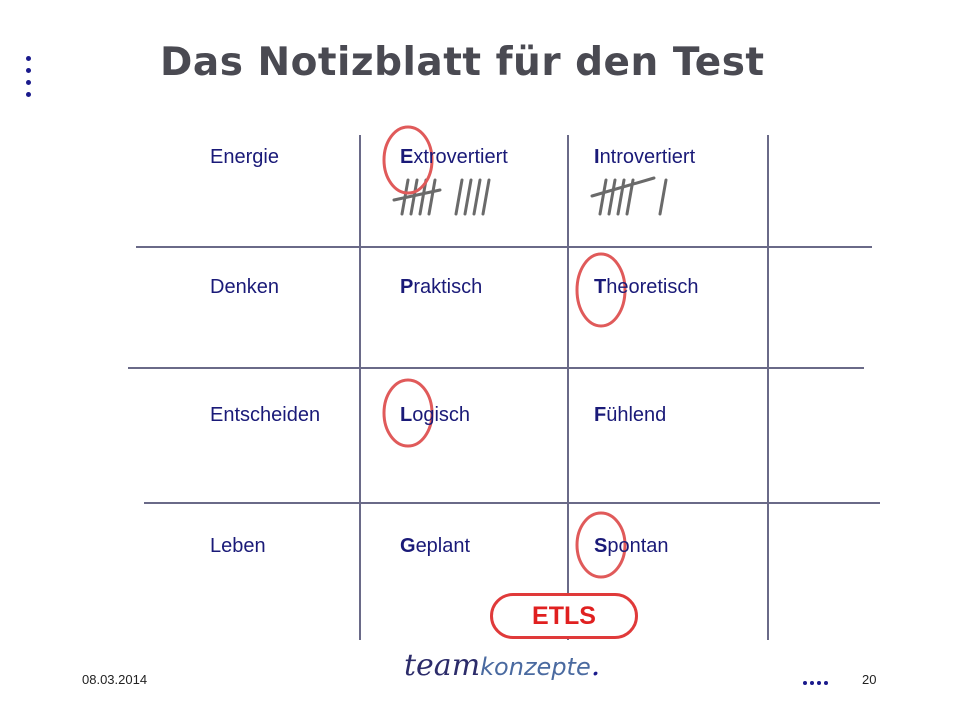 This screenshot has height=720, width=960. Describe the element at coordinates (238, 546) in the screenshot. I see `row-label-leben: Leben` at that location.